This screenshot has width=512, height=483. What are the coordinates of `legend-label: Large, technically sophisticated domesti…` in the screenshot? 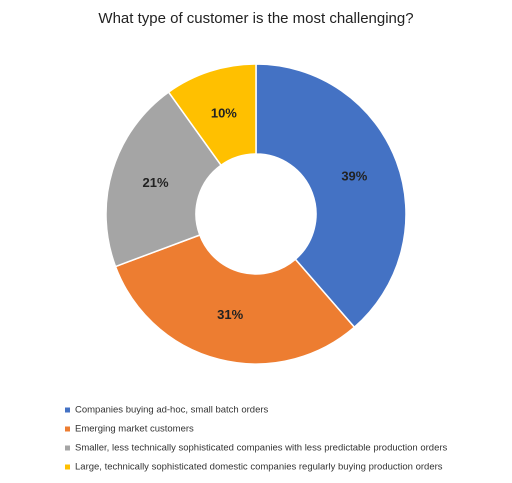 It's located at (259, 467).